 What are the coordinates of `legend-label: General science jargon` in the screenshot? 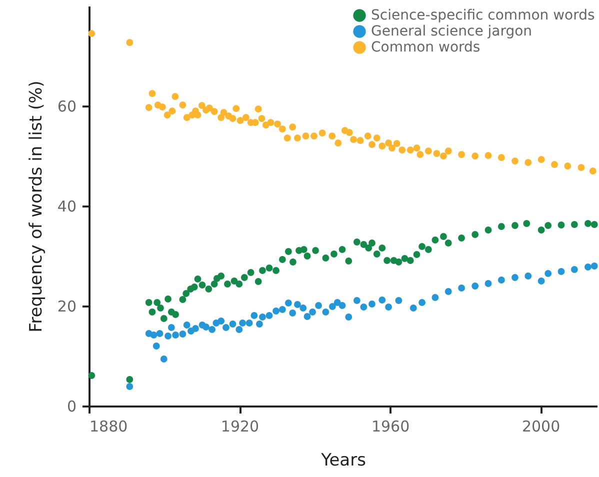 It's located at (451, 32).